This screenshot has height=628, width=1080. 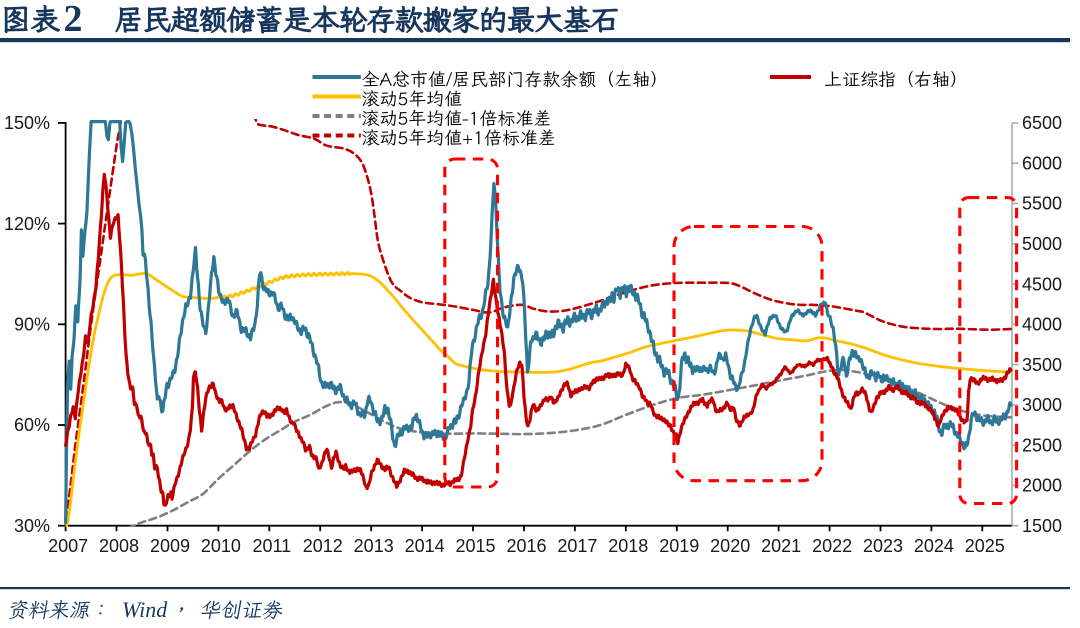 I want to click on svg-text: 2010, so click(x=221, y=546).